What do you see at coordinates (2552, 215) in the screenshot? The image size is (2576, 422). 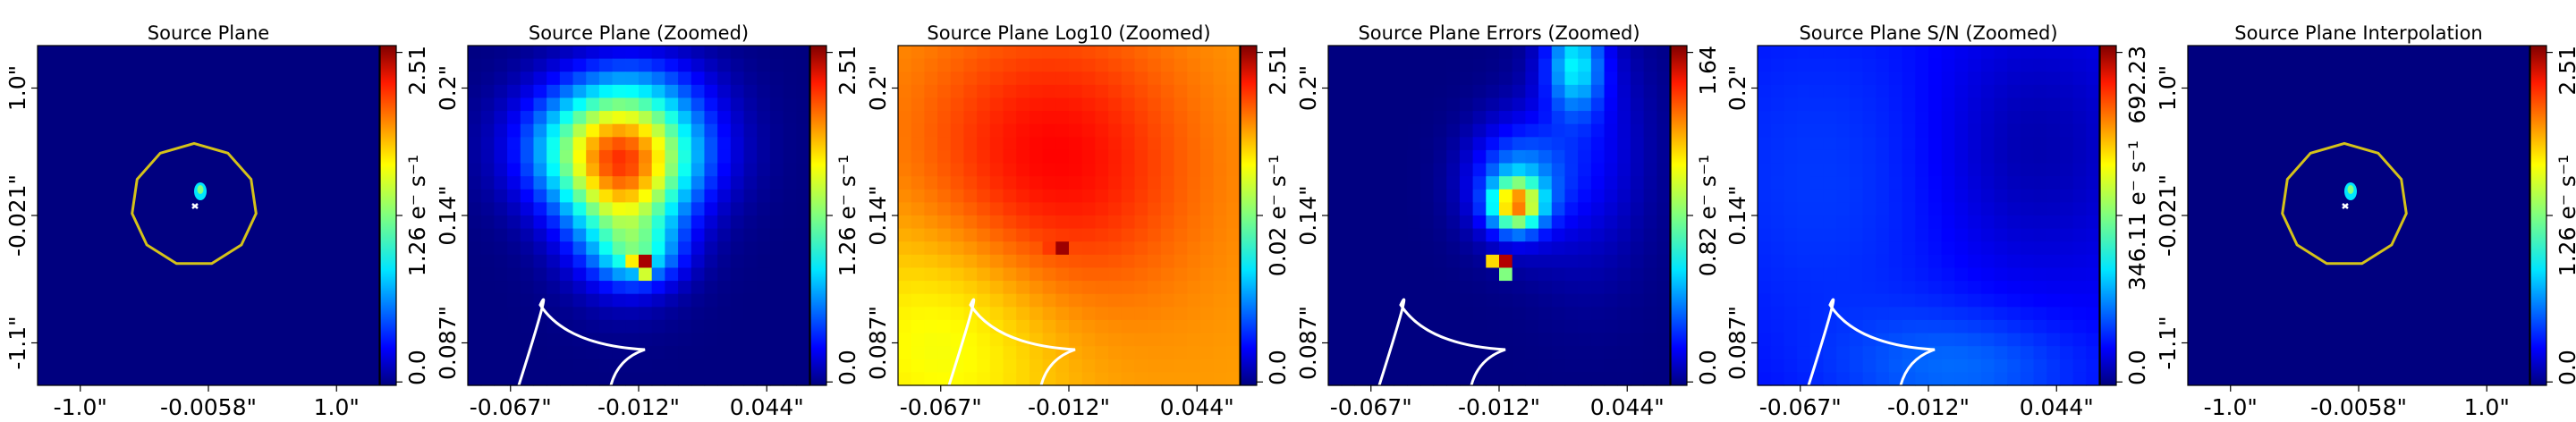 I see `colorbar: 2.511.26 e⁻ s⁻¹0.0` at bounding box center [2552, 215].